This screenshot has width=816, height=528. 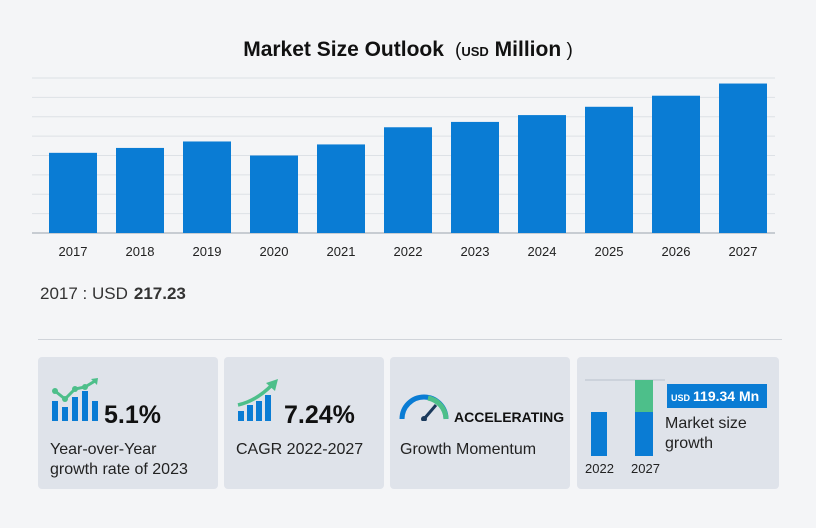 I want to click on growth-card: 2022 2027 Market size growth, so click(x=678, y=423).